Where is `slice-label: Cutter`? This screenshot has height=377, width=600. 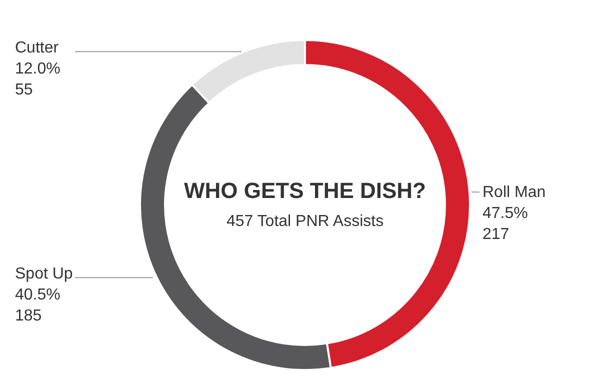 slice-label: Cutter is located at coordinates (37, 48).